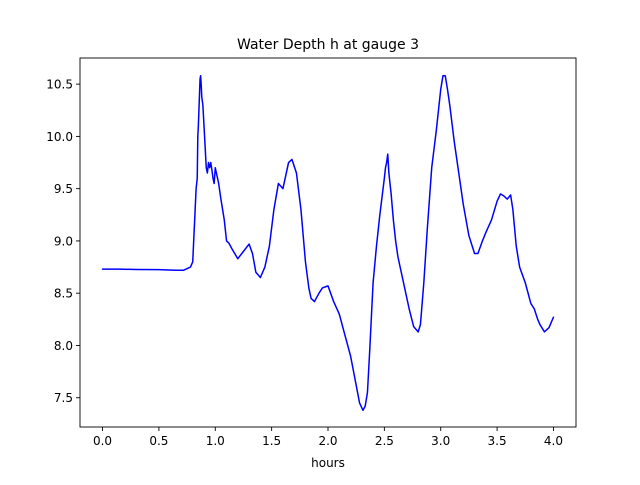  I want to click on x-tick-label: 2.5, so click(384, 441).